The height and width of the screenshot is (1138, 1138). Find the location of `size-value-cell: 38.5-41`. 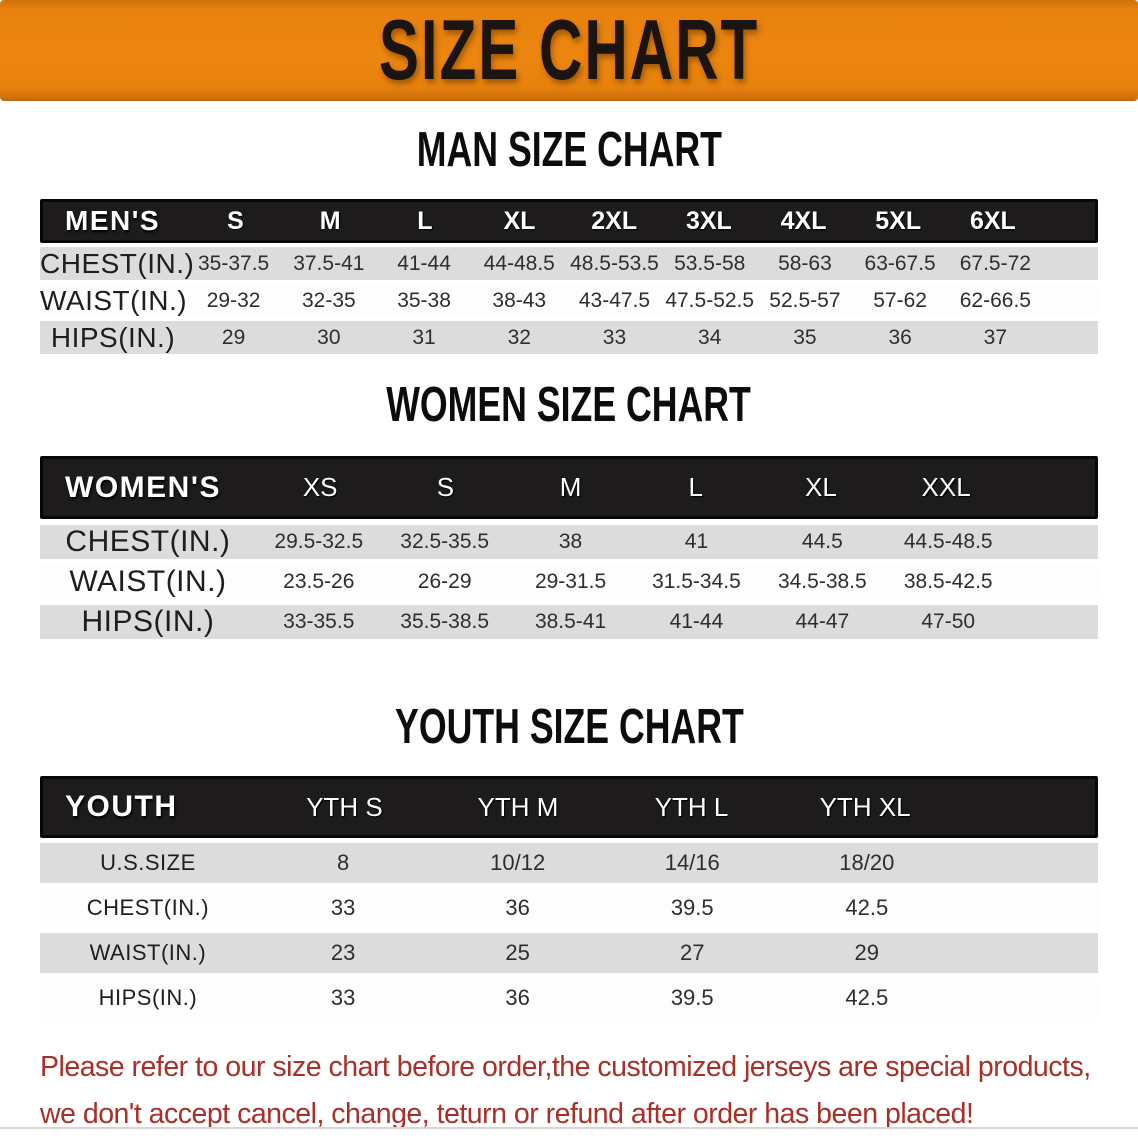

size-value-cell: 38.5-41 is located at coordinates (570, 621).